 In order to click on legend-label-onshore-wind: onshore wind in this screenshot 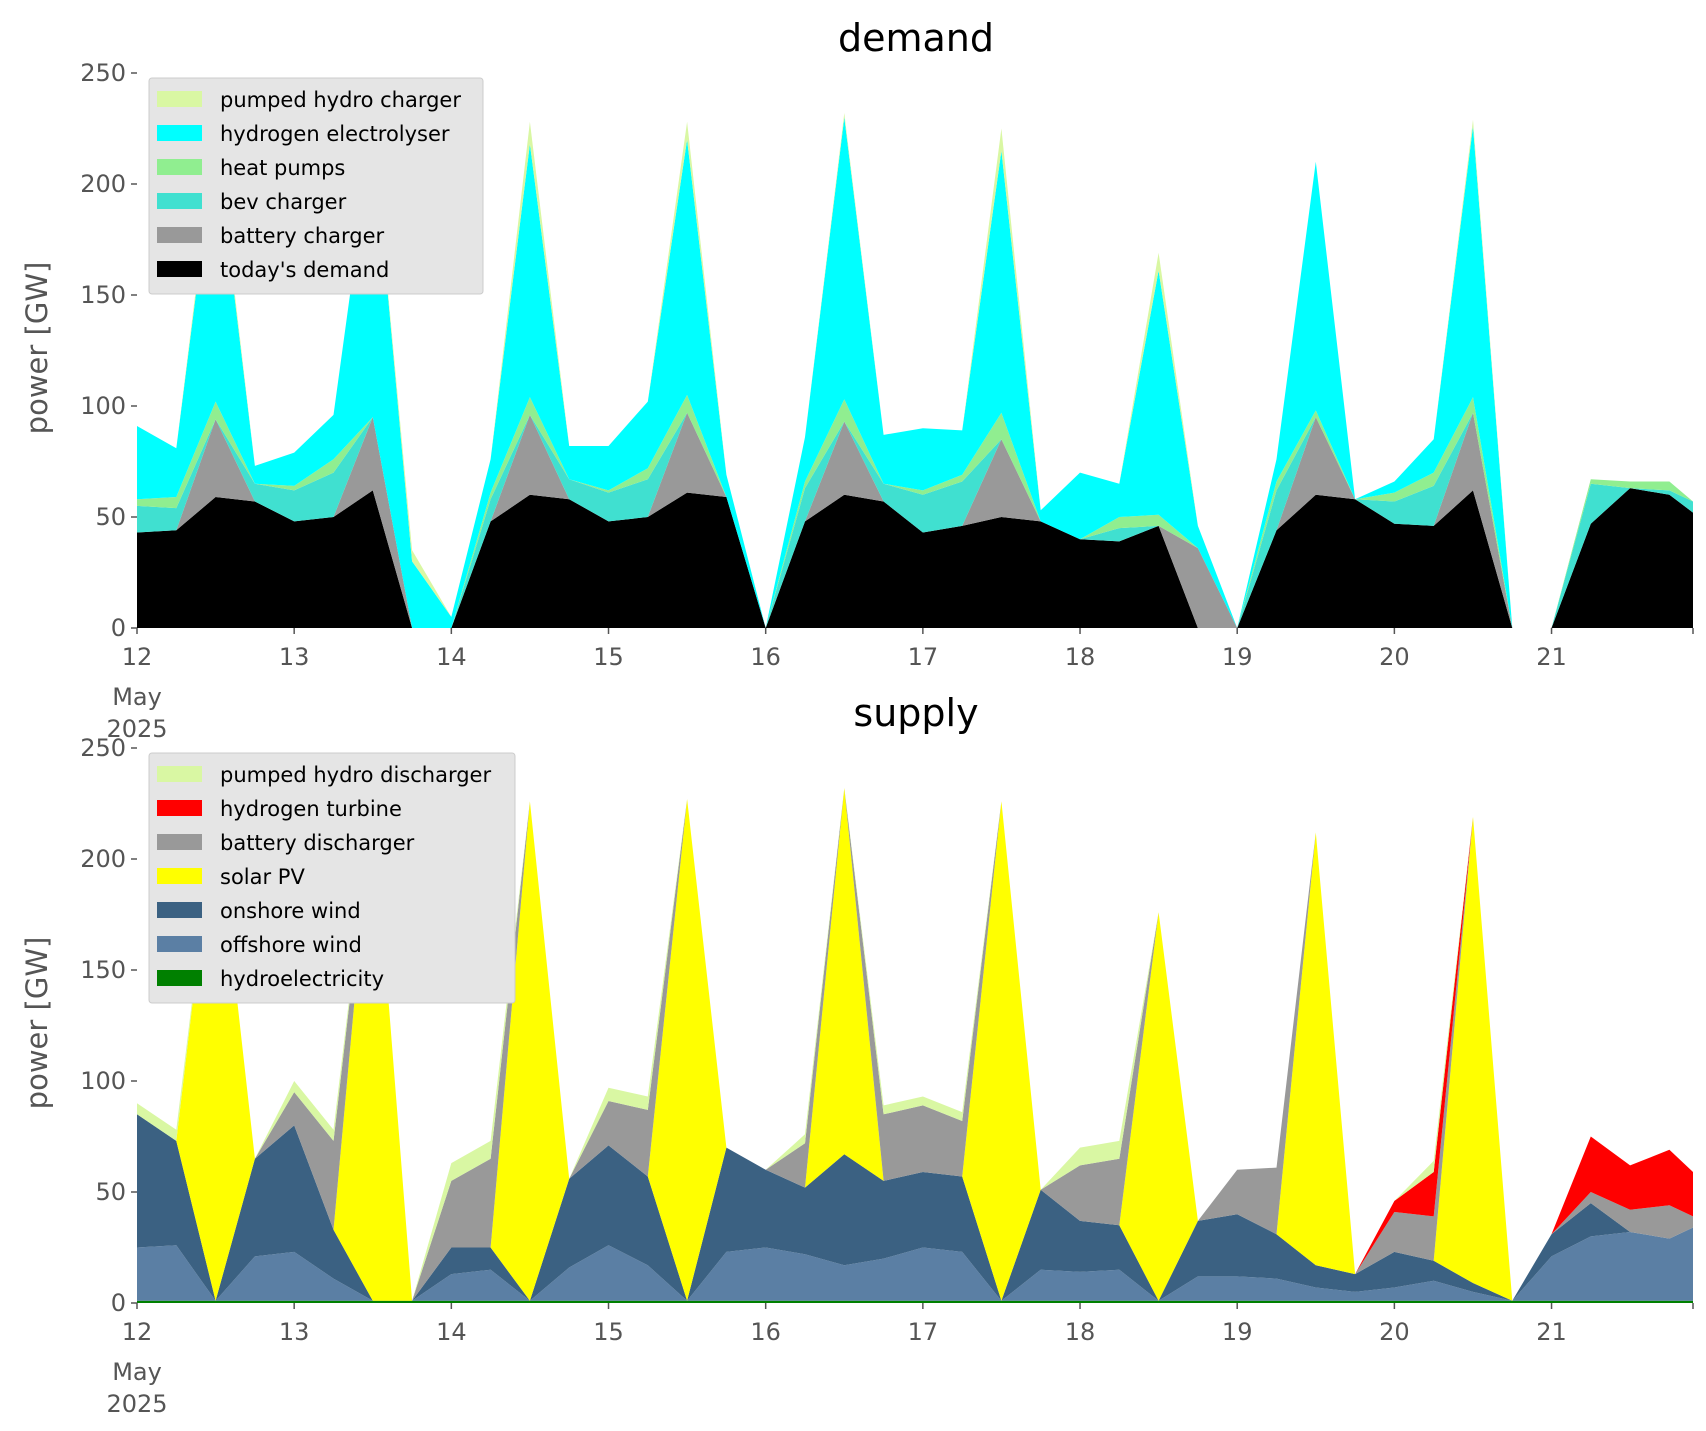, I will do `click(290, 911)`.